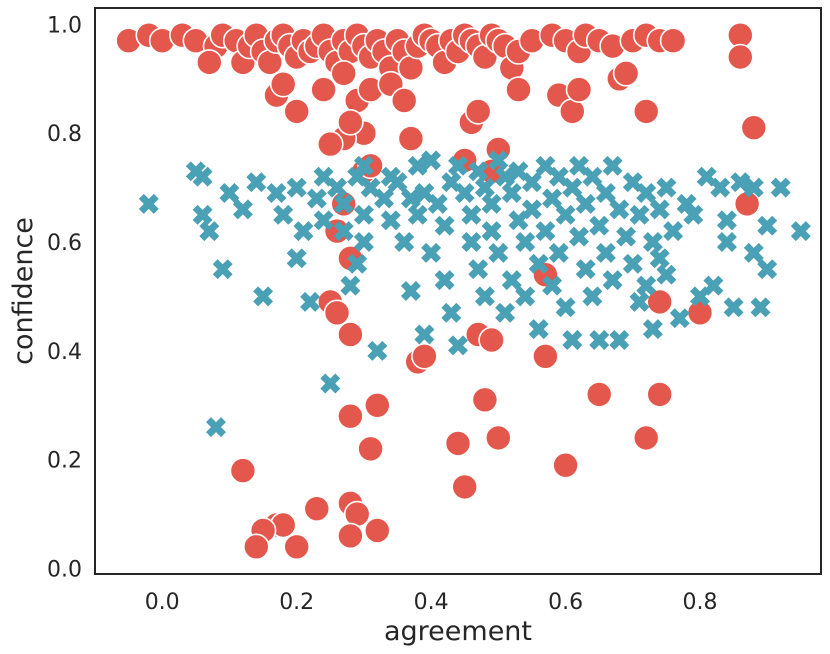 This screenshot has height=654, width=830. Describe the element at coordinates (700, 602) in the screenshot. I see `x-tick-label: 0.8` at that location.